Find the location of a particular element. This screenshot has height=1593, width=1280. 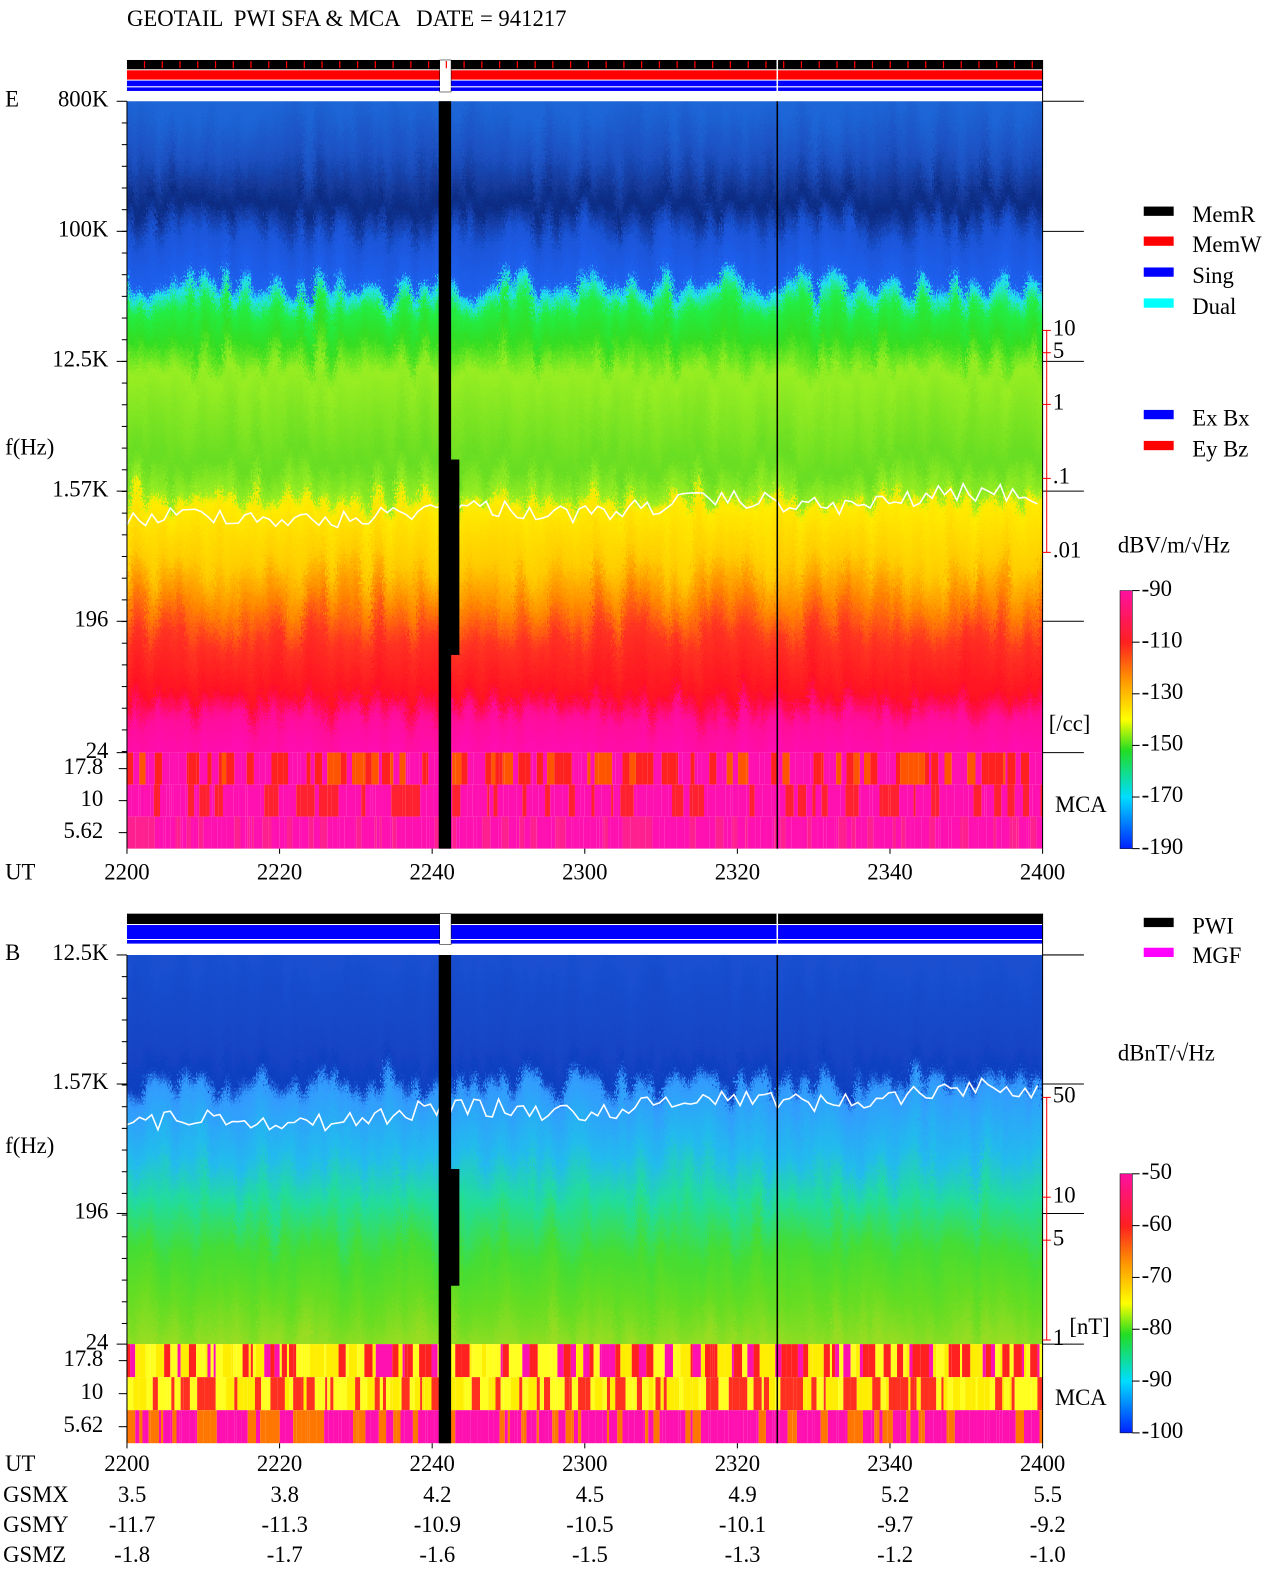

colorbar-label: dBnT/√Hz is located at coordinates (1166, 1052).